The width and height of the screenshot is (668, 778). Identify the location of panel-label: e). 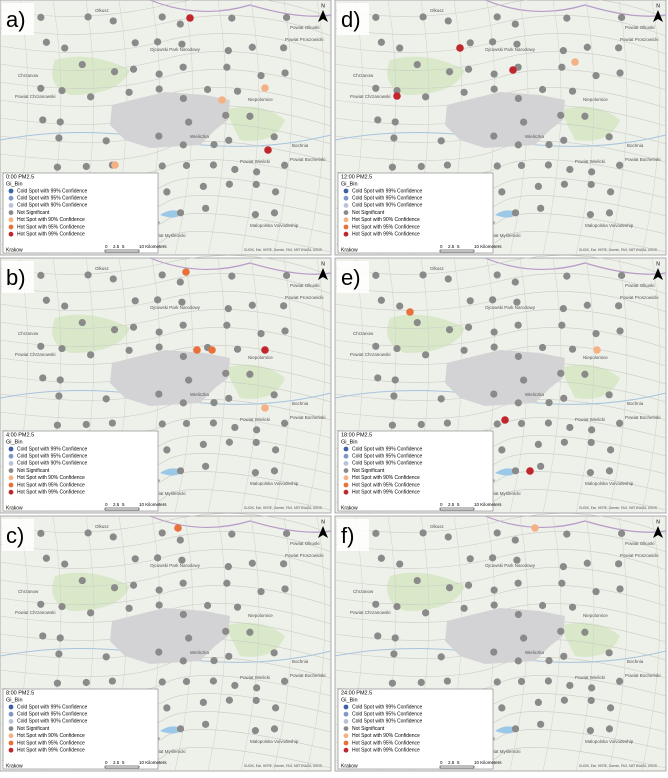
(351, 277).